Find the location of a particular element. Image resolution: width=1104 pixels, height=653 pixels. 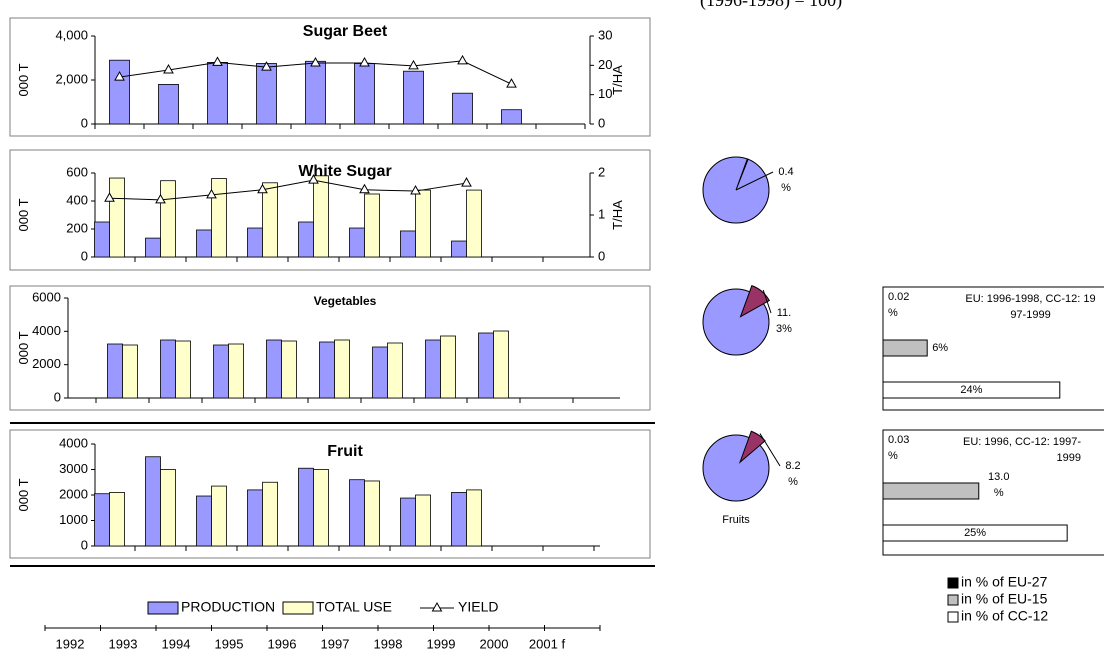

legend-label: TOTAL USE is located at coordinates (354, 607).